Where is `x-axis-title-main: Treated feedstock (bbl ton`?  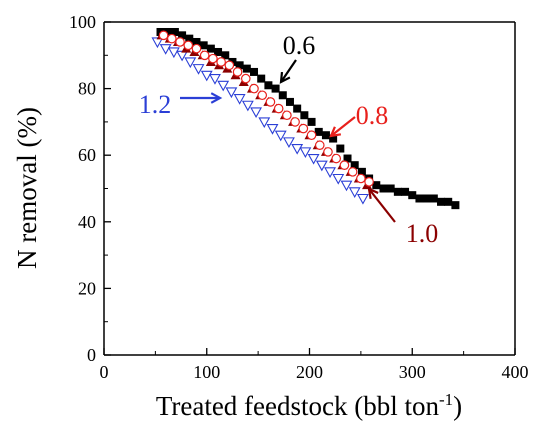
x-axis-title-main: Treated feedstock (bbl ton is located at coordinates (298, 406).